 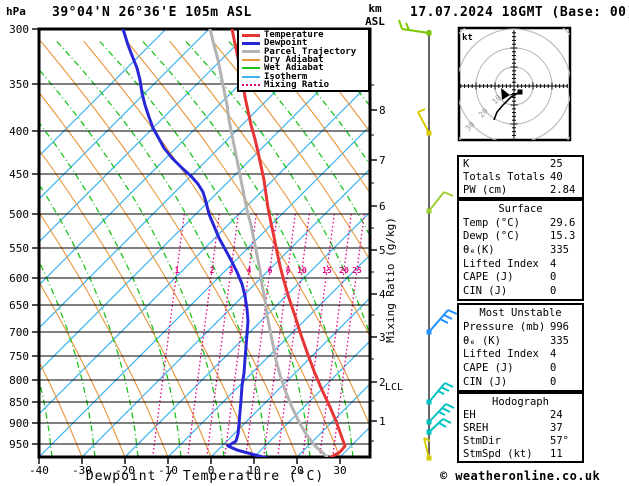 I want to click on legend-item-parcel-trajectory: Parcel Trajectory, so click(x=305, y=51).